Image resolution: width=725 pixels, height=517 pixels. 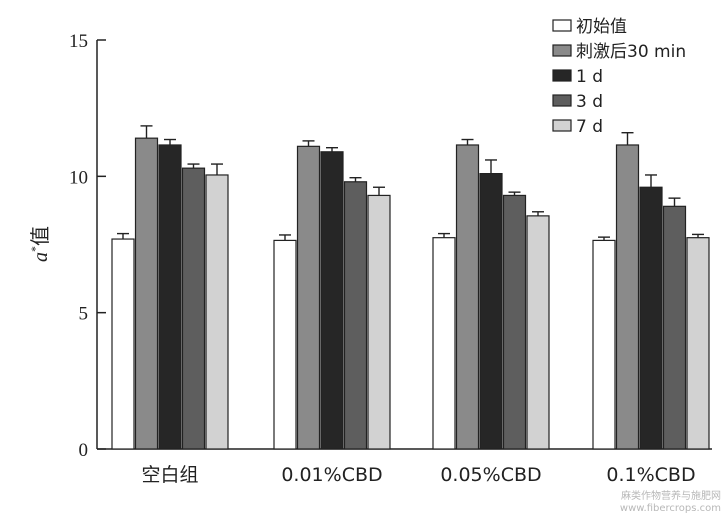 I want to click on legend-label: 刺激后30 min, so click(x=631, y=52).